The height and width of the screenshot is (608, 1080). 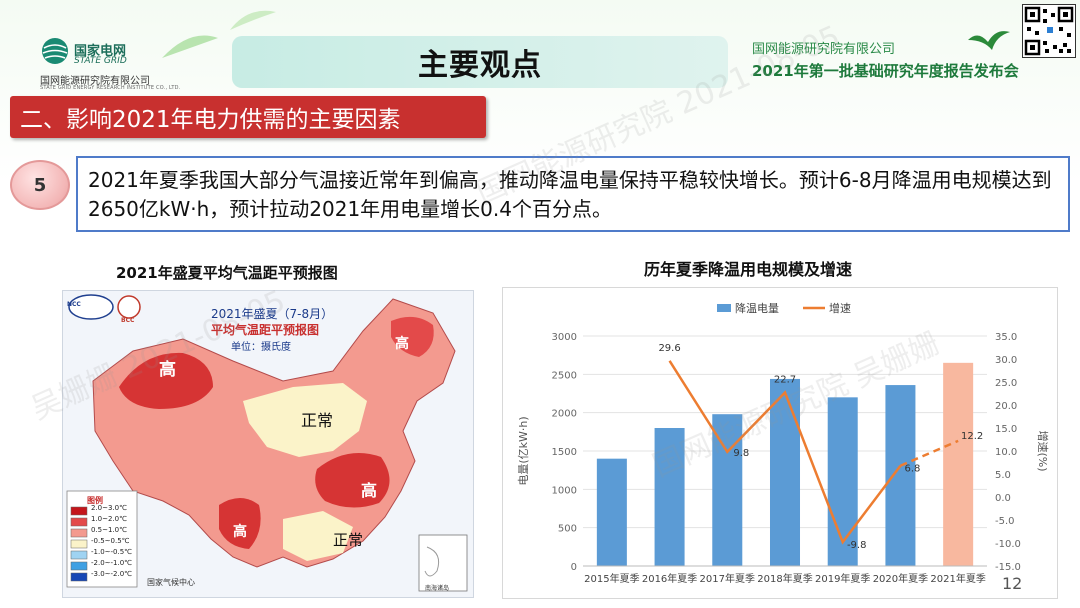 What do you see at coordinates (190, 46) in the screenshot?
I see `leaf-decoration-icon` at bounding box center [190, 46].